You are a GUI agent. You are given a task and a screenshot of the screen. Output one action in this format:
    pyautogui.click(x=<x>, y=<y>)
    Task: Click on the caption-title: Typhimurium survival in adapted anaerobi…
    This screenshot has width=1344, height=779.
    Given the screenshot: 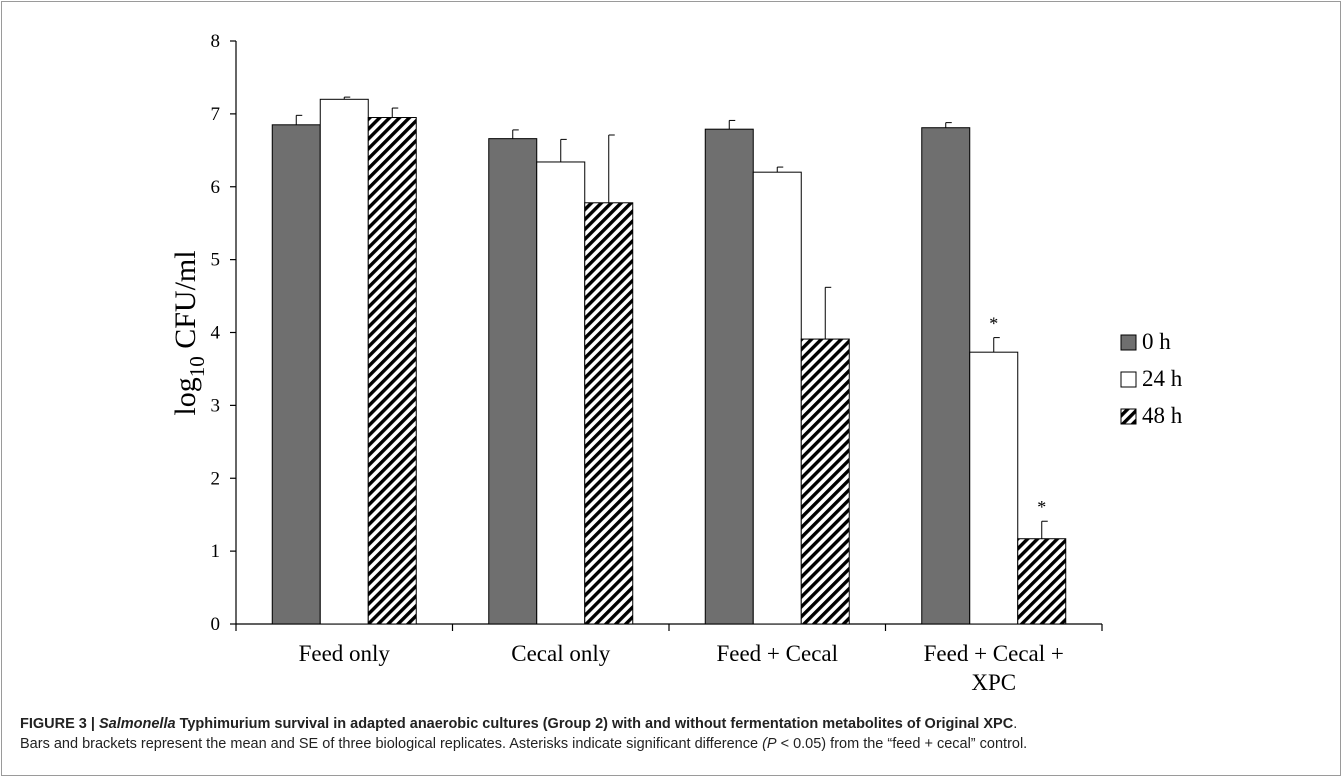 What is the action you would take?
    pyautogui.click(x=594, y=724)
    